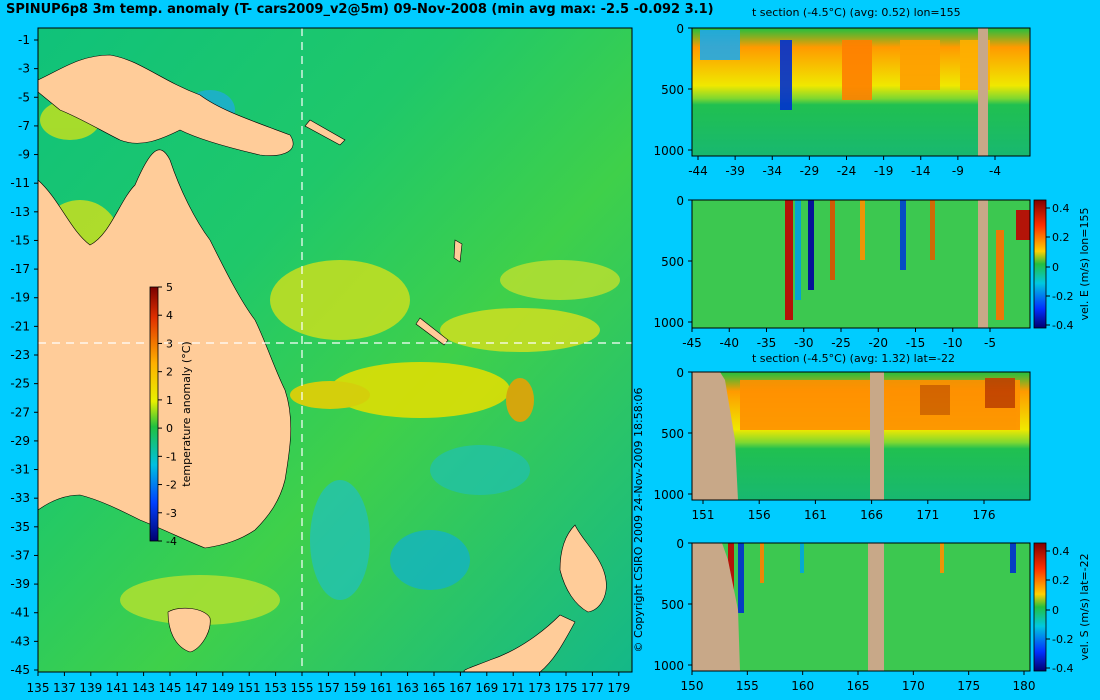  Describe the element at coordinates (434, 688) in the screenshot. I see `map-lon-tick-label: 165` at that location.